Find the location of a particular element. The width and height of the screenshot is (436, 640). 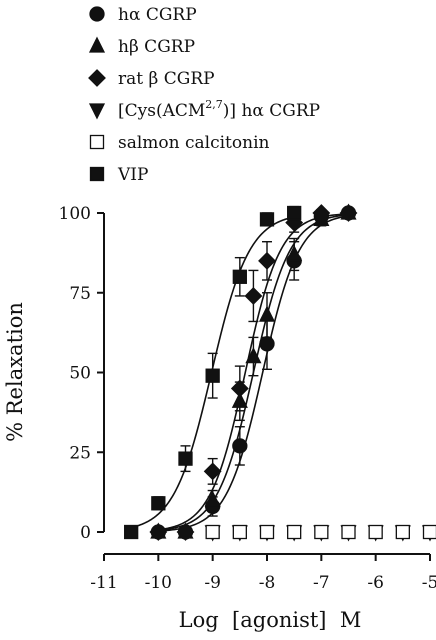

legend-item: salmon calcitonin is located at coordinates (179, 143).